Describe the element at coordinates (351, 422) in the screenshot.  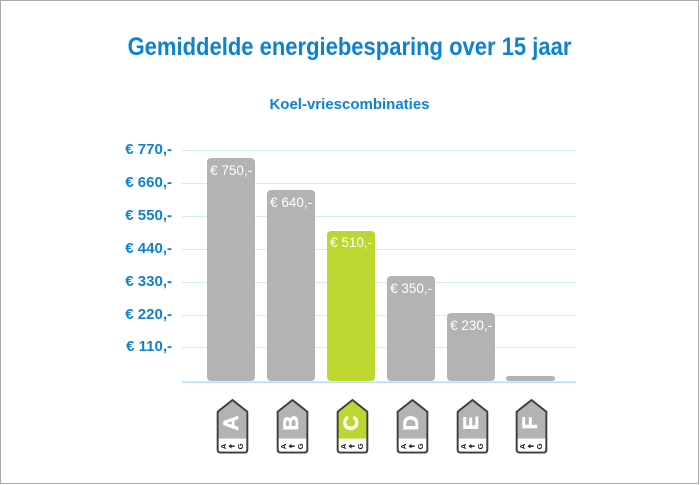
I see `svg-text: C` at that location.